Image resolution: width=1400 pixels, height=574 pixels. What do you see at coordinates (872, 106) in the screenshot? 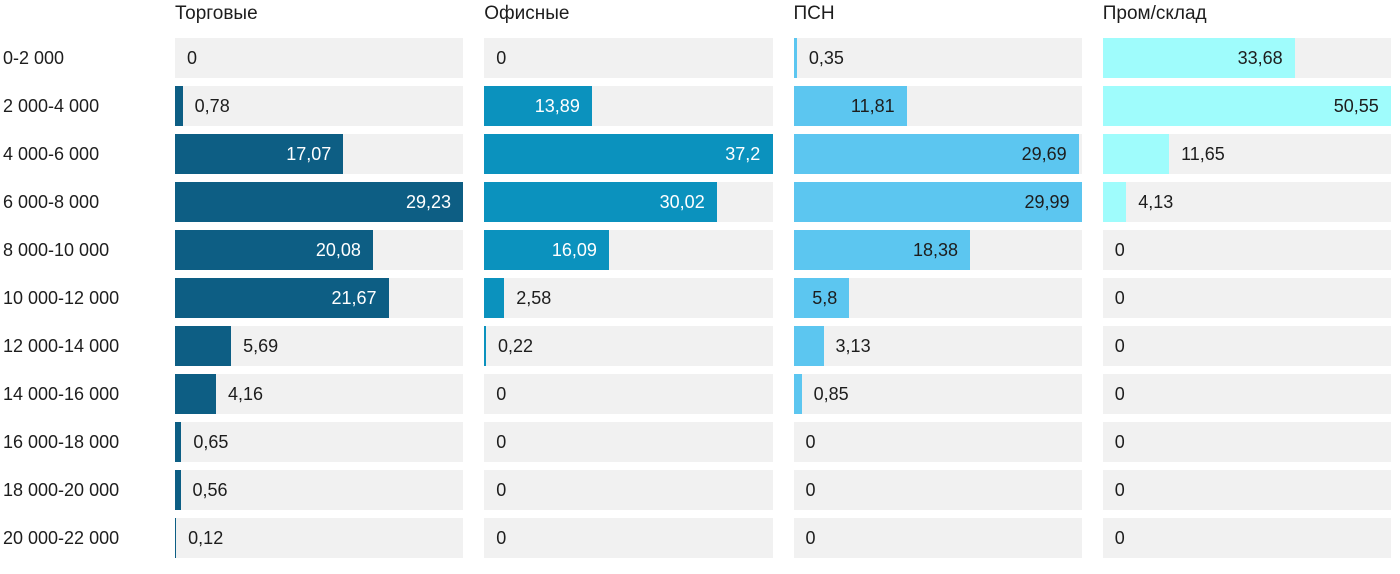
I see `bar-value-label: 11,81` at bounding box center [872, 106].